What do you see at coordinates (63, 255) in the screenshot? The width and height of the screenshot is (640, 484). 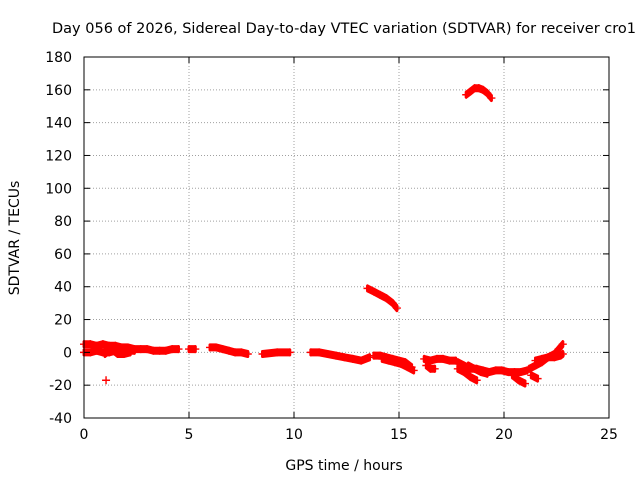 I see `y-tick-label: 60` at bounding box center [63, 255].